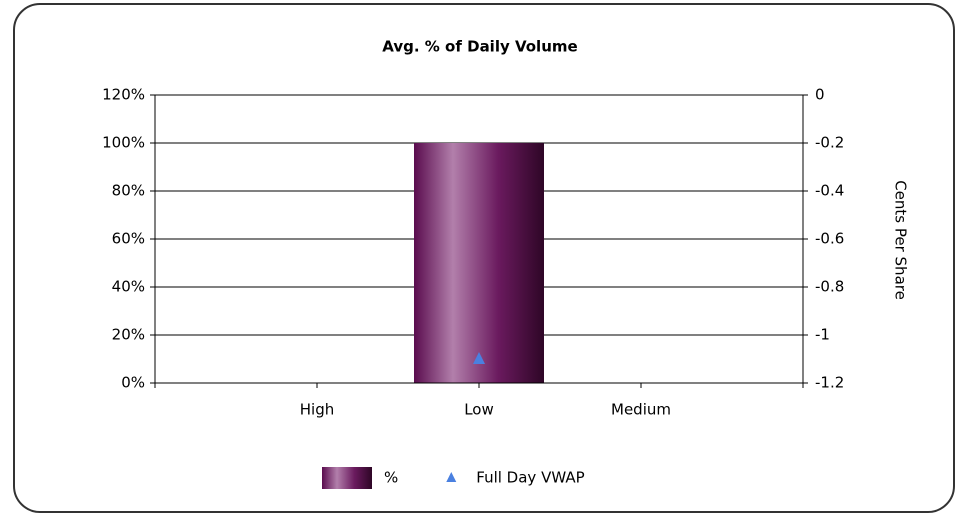 This screenshot has width=960, height=522. I want to click on y-tick-label: 100%, so click(123, 143).